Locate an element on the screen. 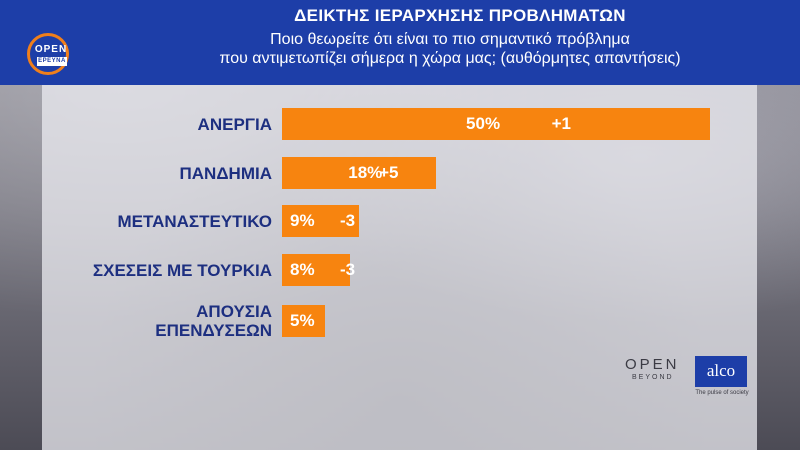  category-label: ΜΕΤΑΝΑΣΤΕΥΤΙΚΟ is located at coordinates (162, 221).